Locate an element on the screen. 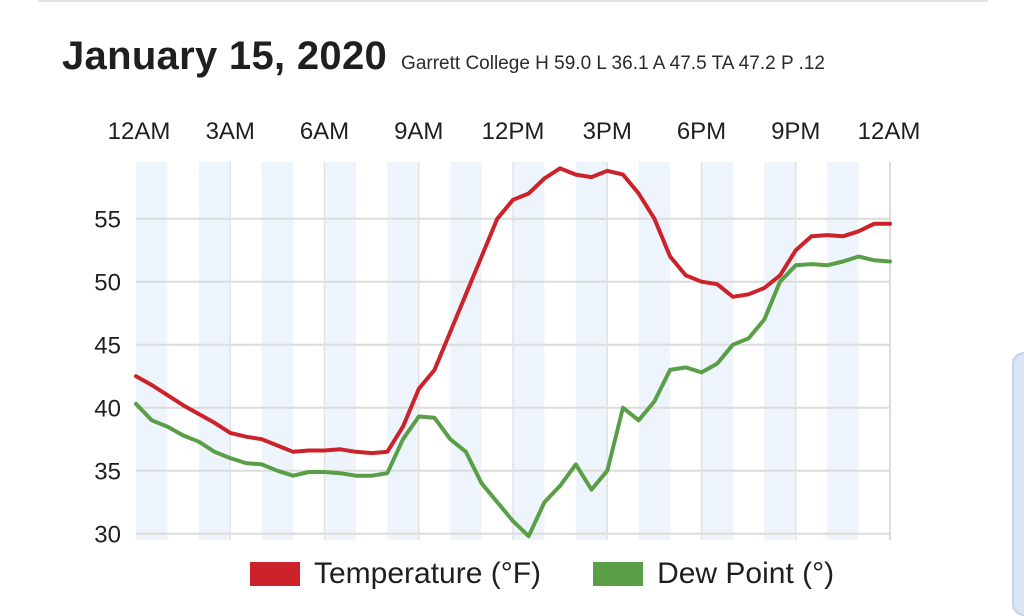 The image size is (1024, 616). top-divider is located at coordinates (513, 1).